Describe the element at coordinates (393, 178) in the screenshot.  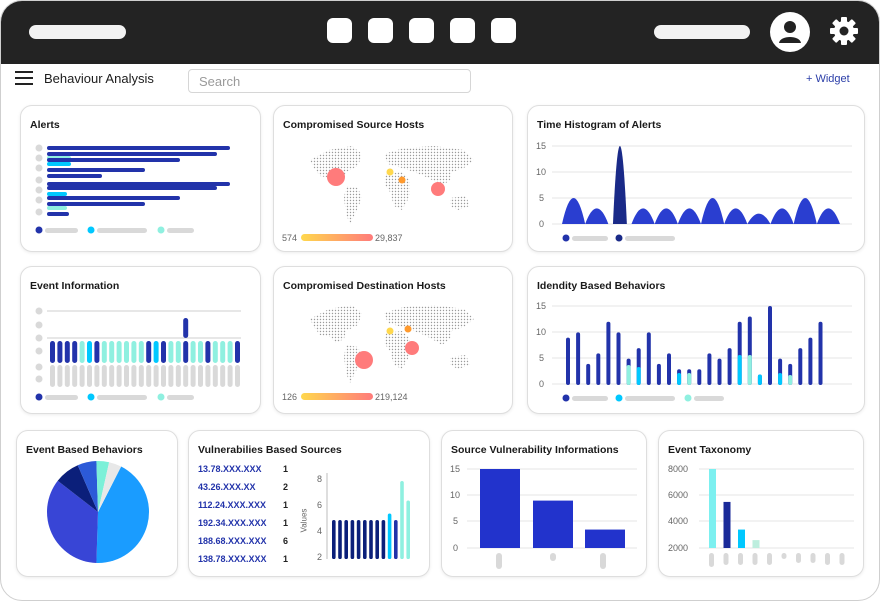
I see `compromised-source-card: Compromised Source Hosts 574 29,837` at that location.